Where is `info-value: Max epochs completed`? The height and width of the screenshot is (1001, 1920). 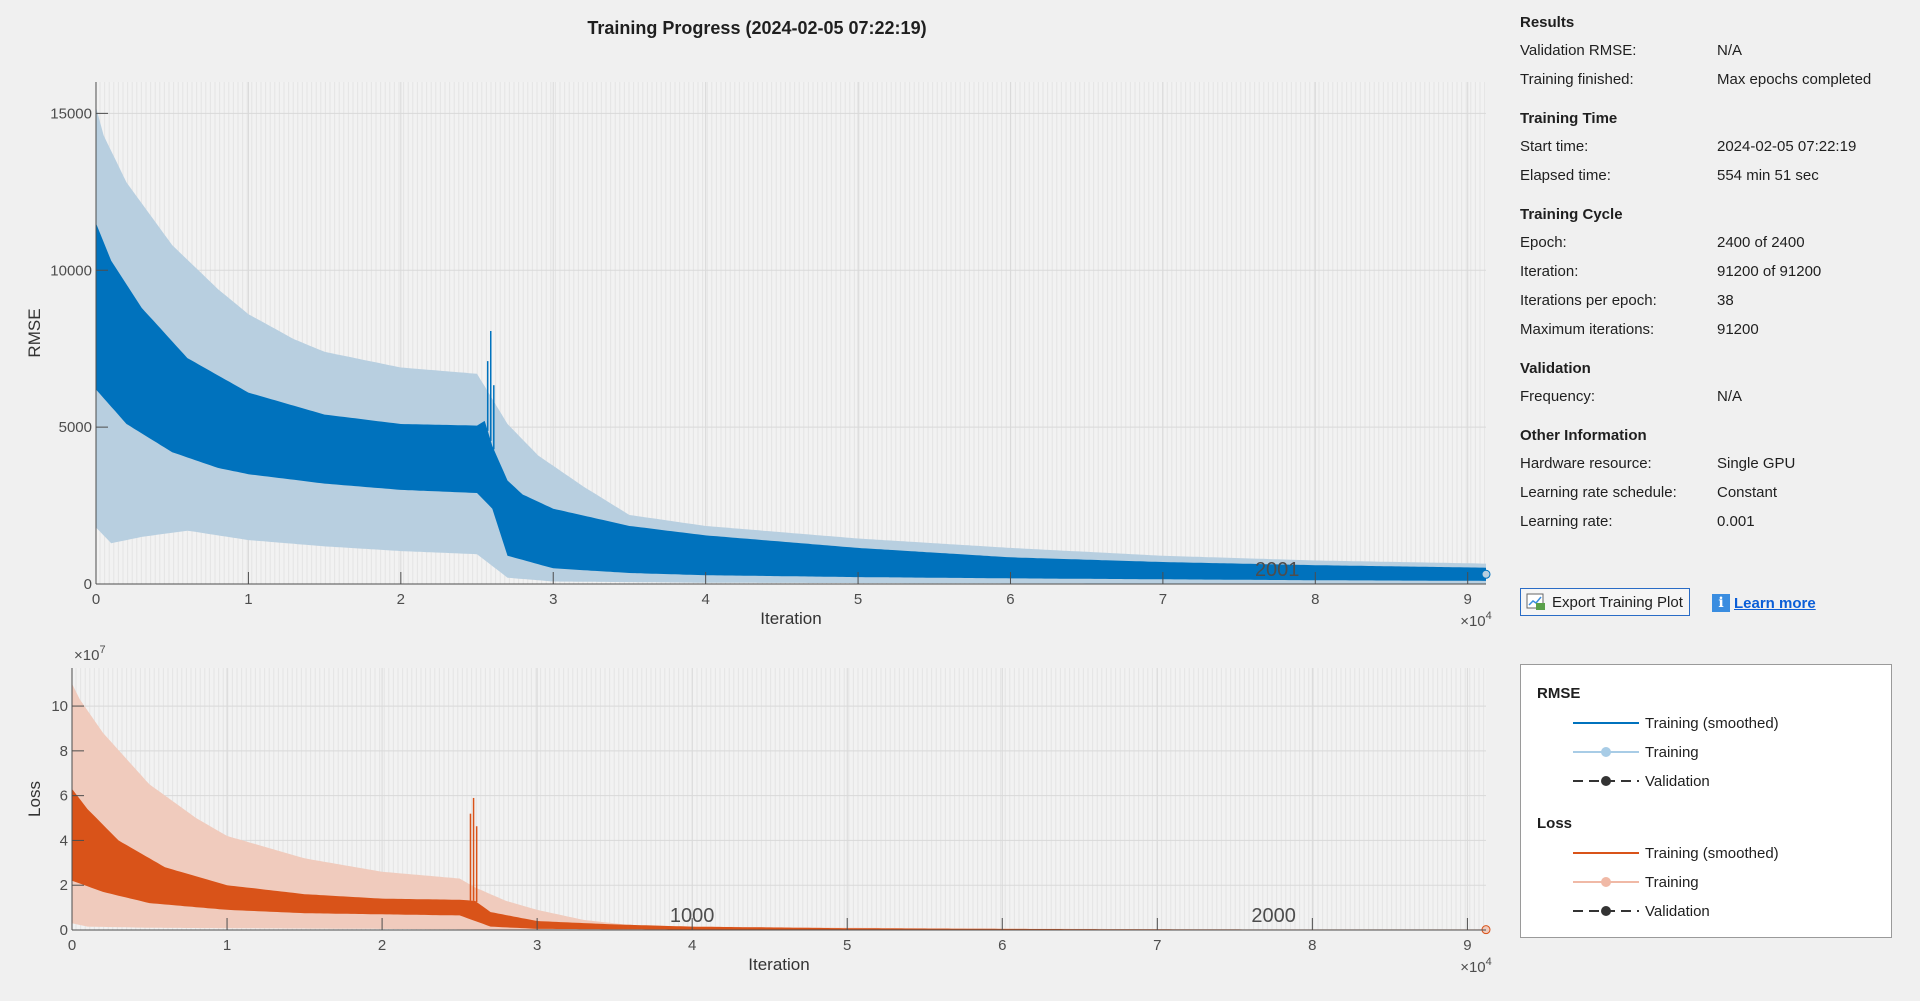 info-value: Max epochs completed is located at coordinates (1794, 79).